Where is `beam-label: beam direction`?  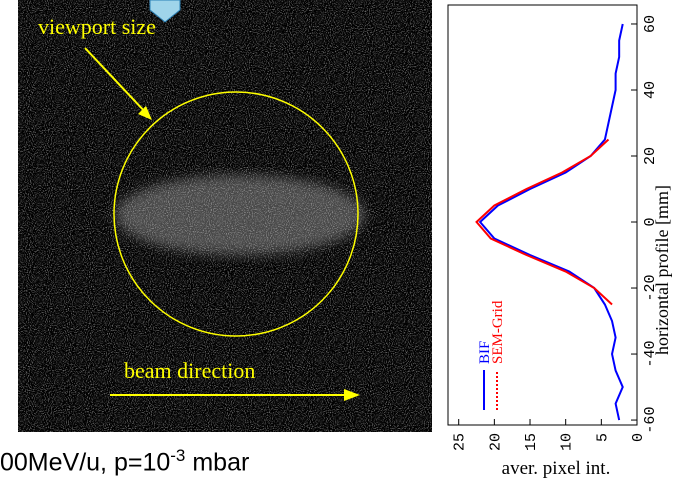
beam-label: beam direction is located at coordinates (189, 370).